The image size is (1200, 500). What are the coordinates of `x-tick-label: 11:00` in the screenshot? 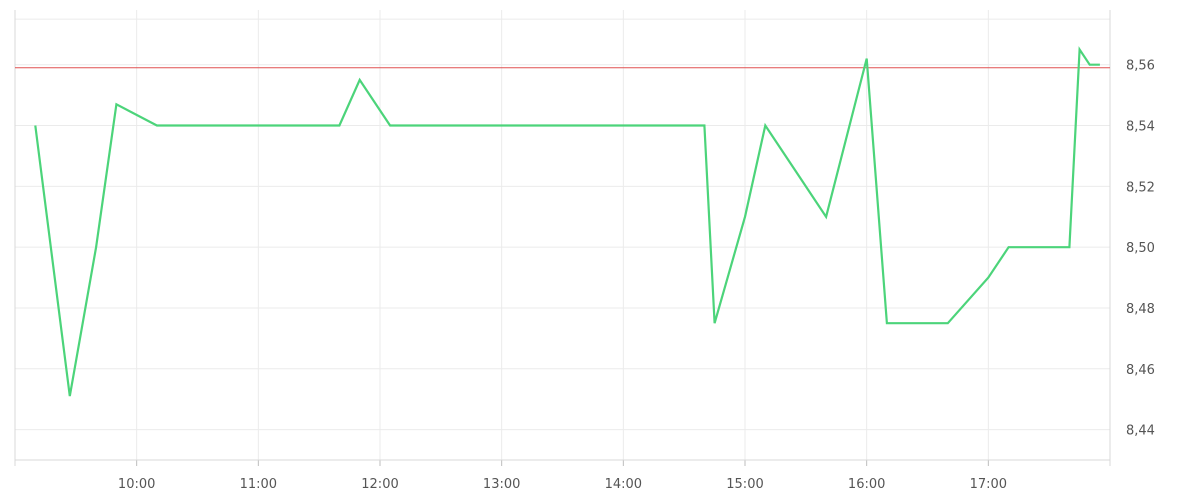 It's located at (258, 484).